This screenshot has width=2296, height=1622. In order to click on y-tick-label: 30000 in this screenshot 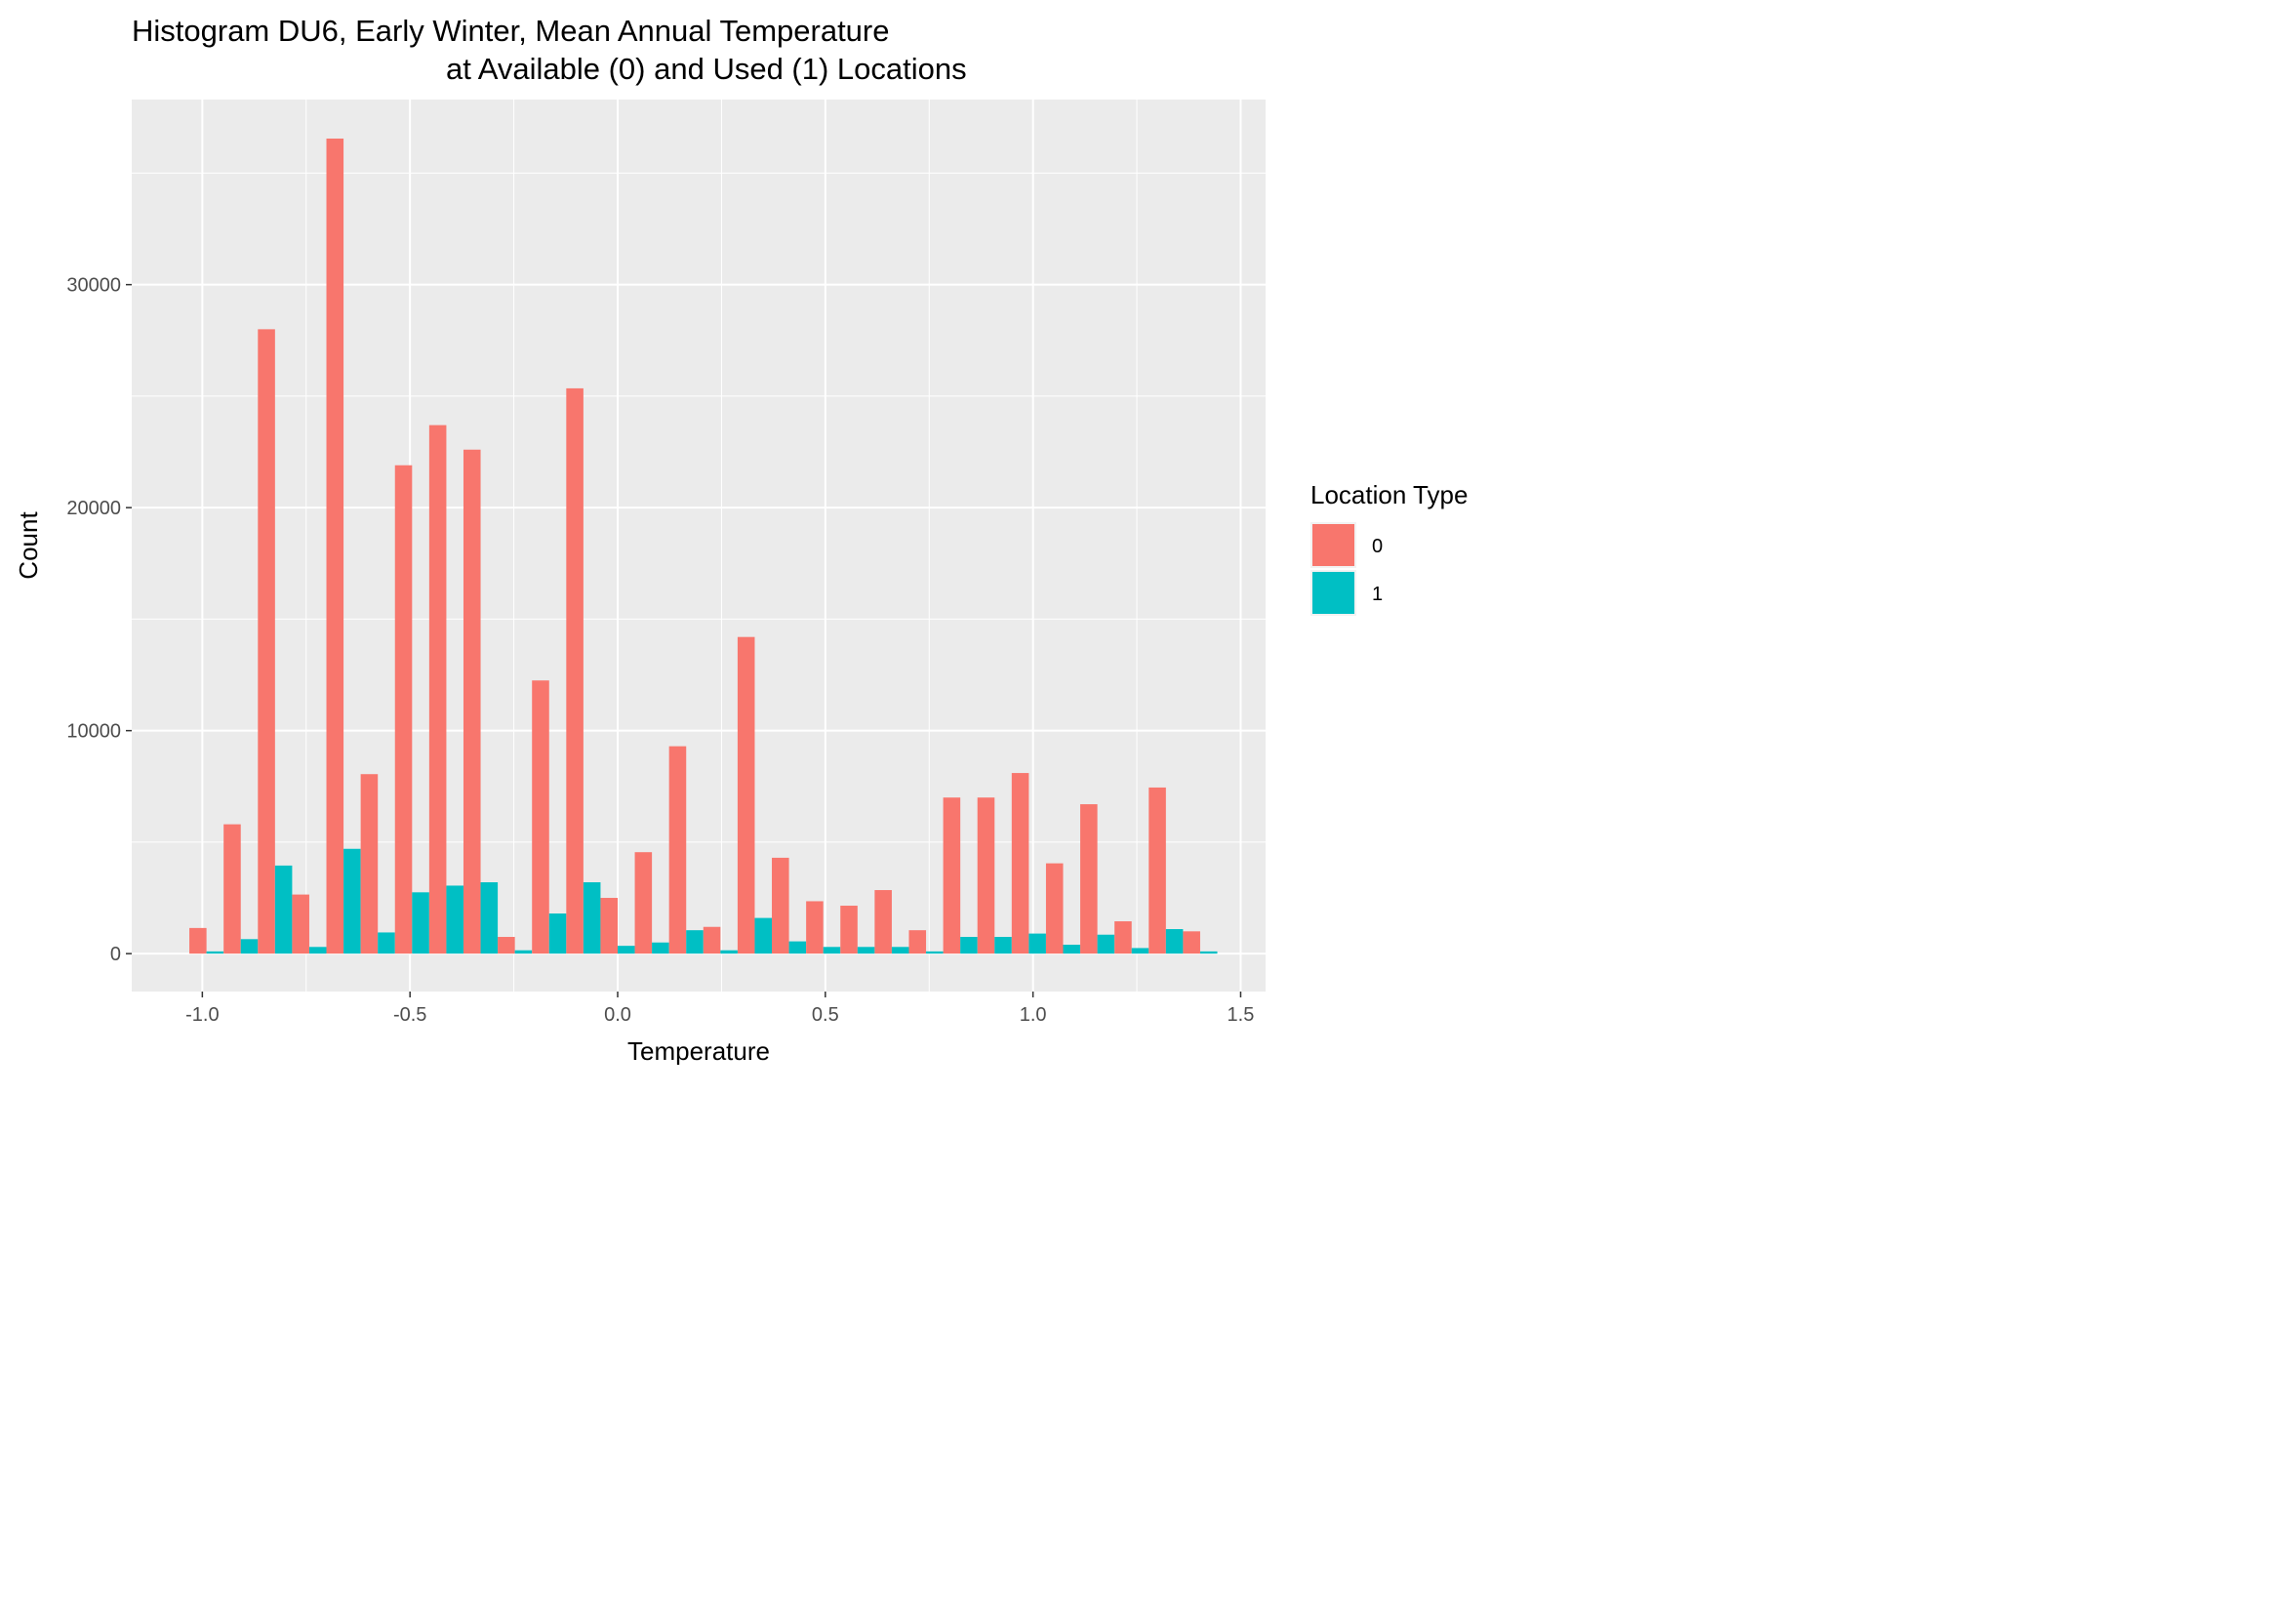, I will do `click(93, 286)`.